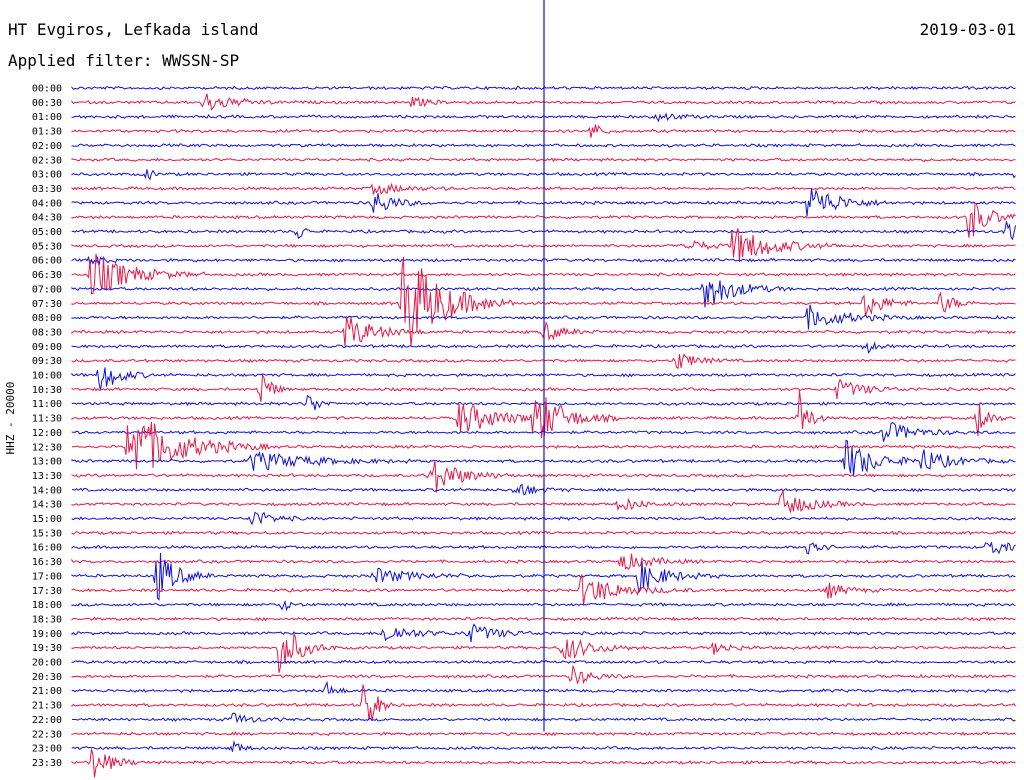 The width and height of the screenshot is (1024, 780). What do you see at coordinates (47, 261) in the screenshot?
I see `time-tick-label: 06:00` at bounding box center [47, 261].